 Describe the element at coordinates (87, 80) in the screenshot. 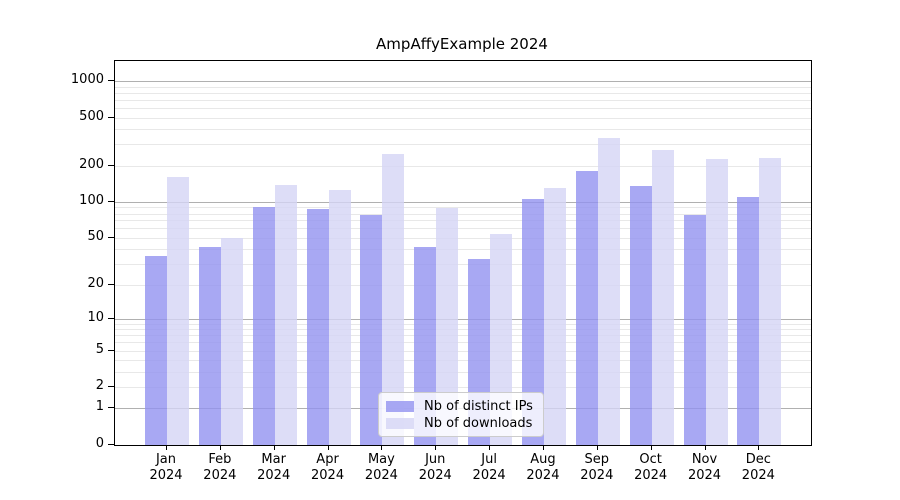

I see `y-tick-label: 1000` at that location.